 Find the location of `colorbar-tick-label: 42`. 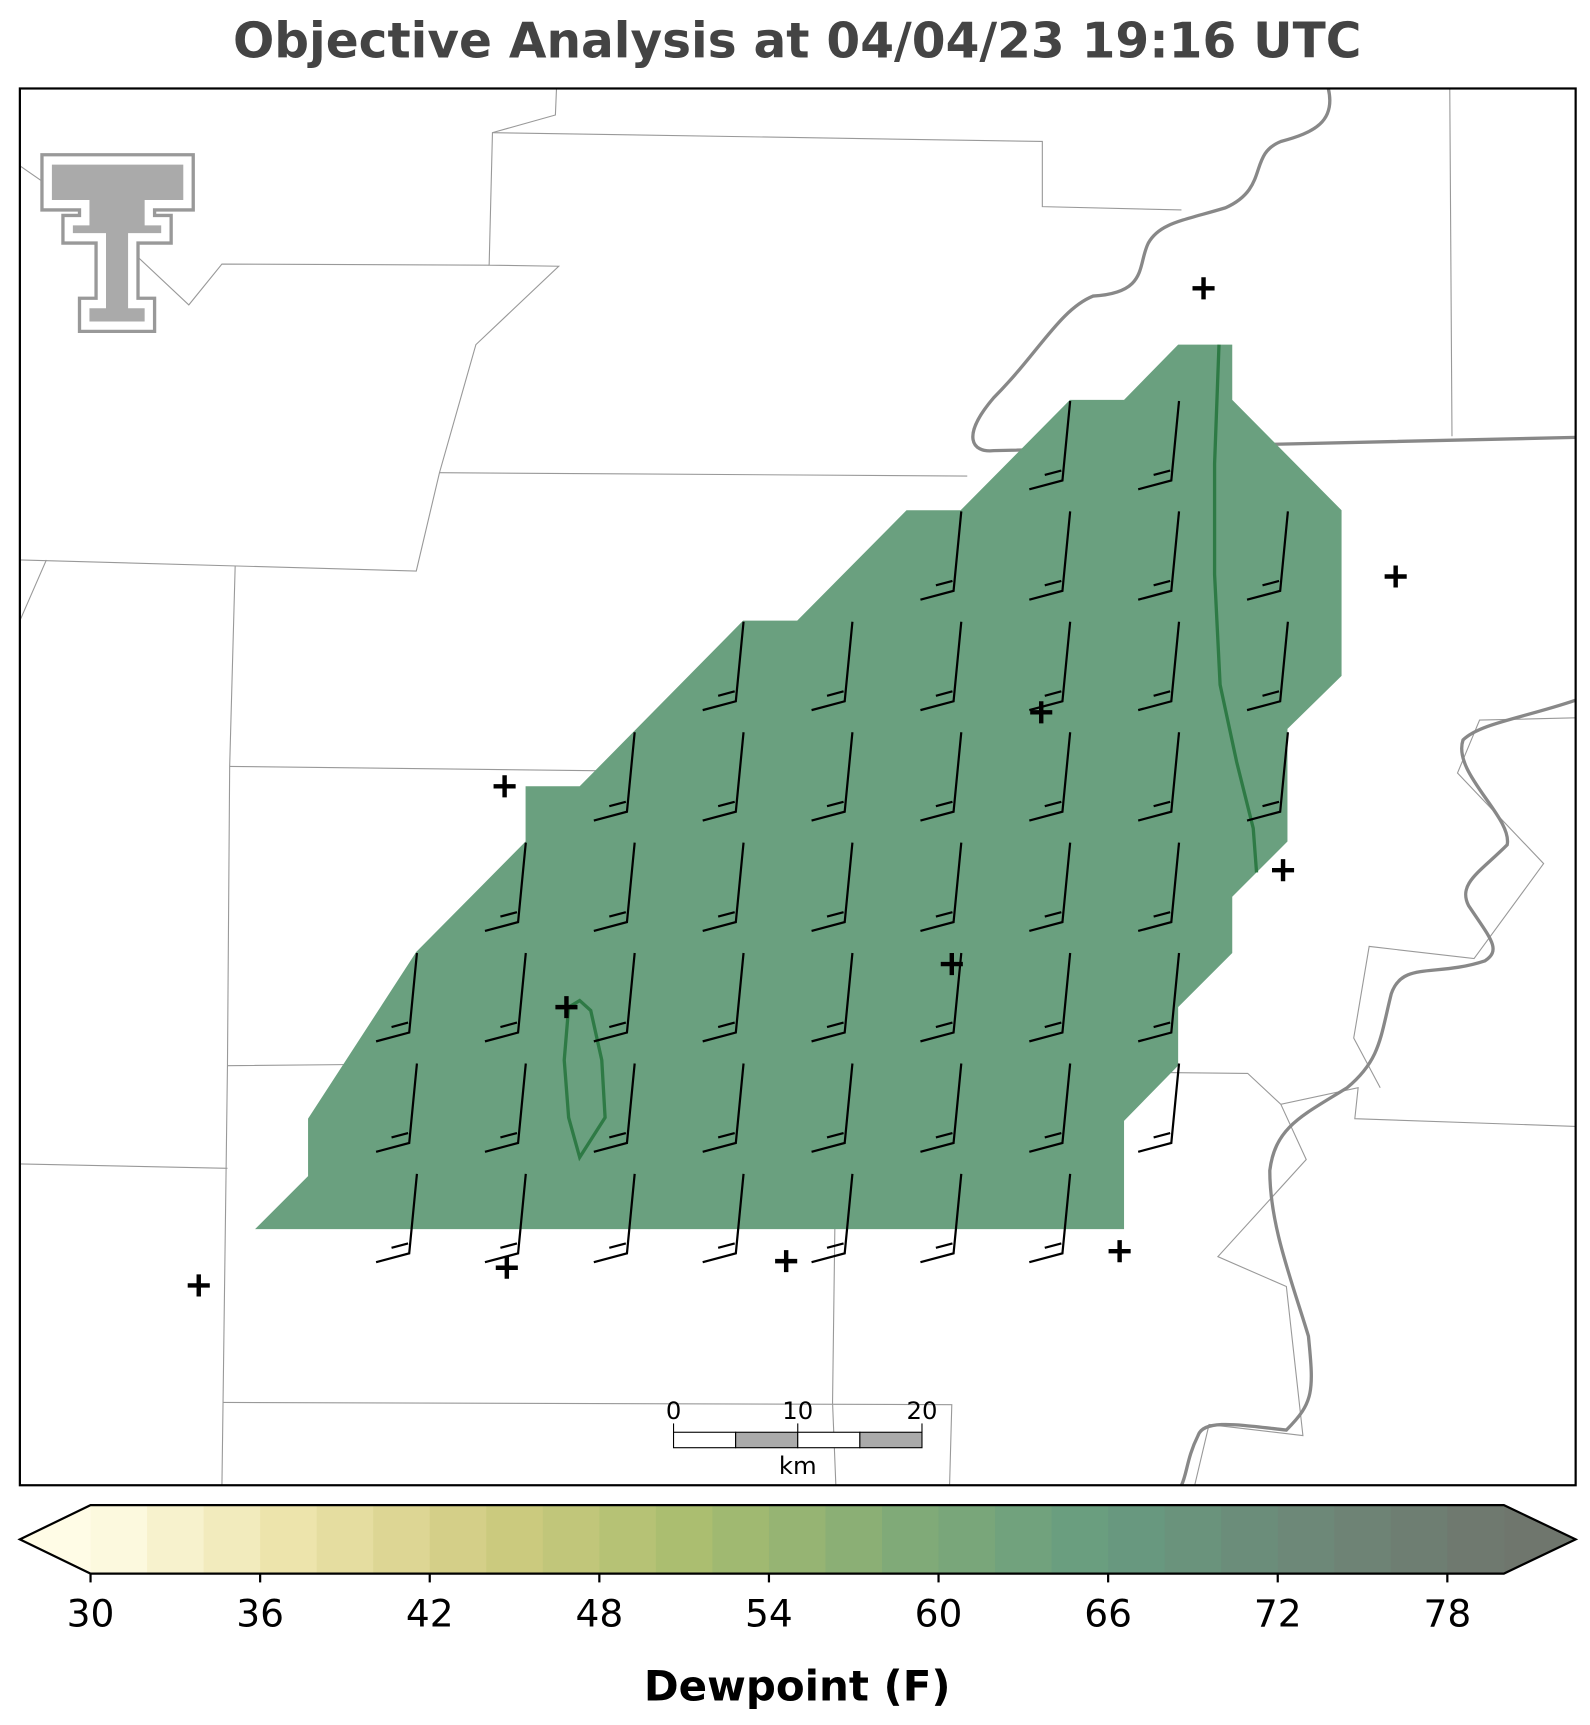

colorbar-tick-label: 42 is located at coordinates (430, 1614).